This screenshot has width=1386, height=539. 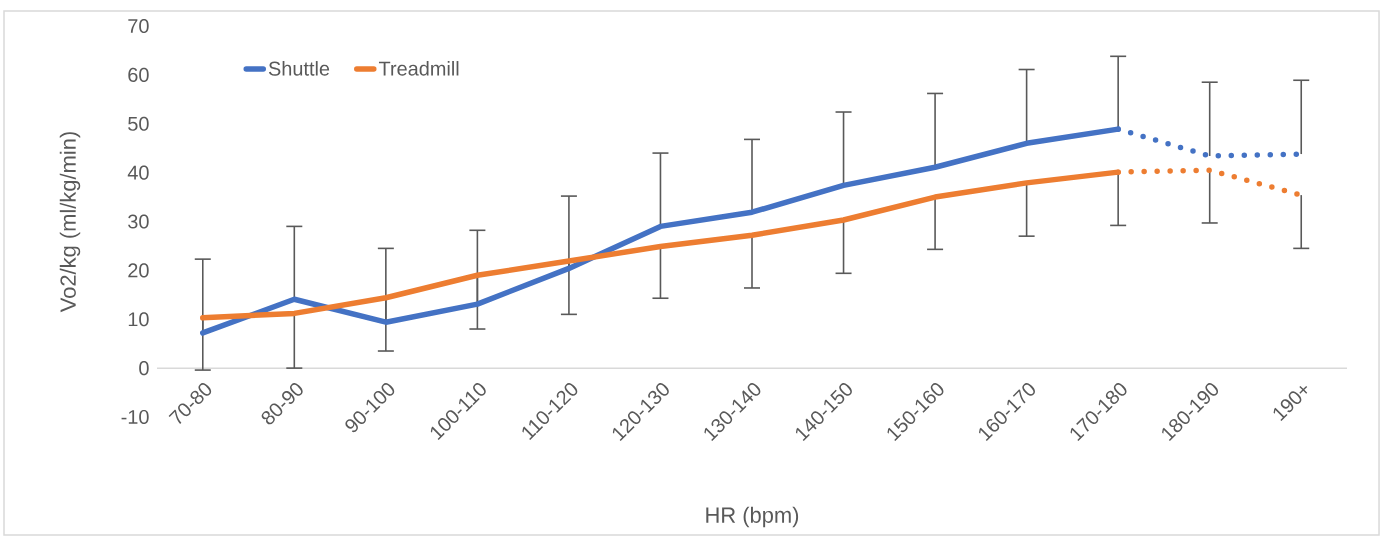 I want to click on y-tick-label: 70, so click(x=138, y=26).